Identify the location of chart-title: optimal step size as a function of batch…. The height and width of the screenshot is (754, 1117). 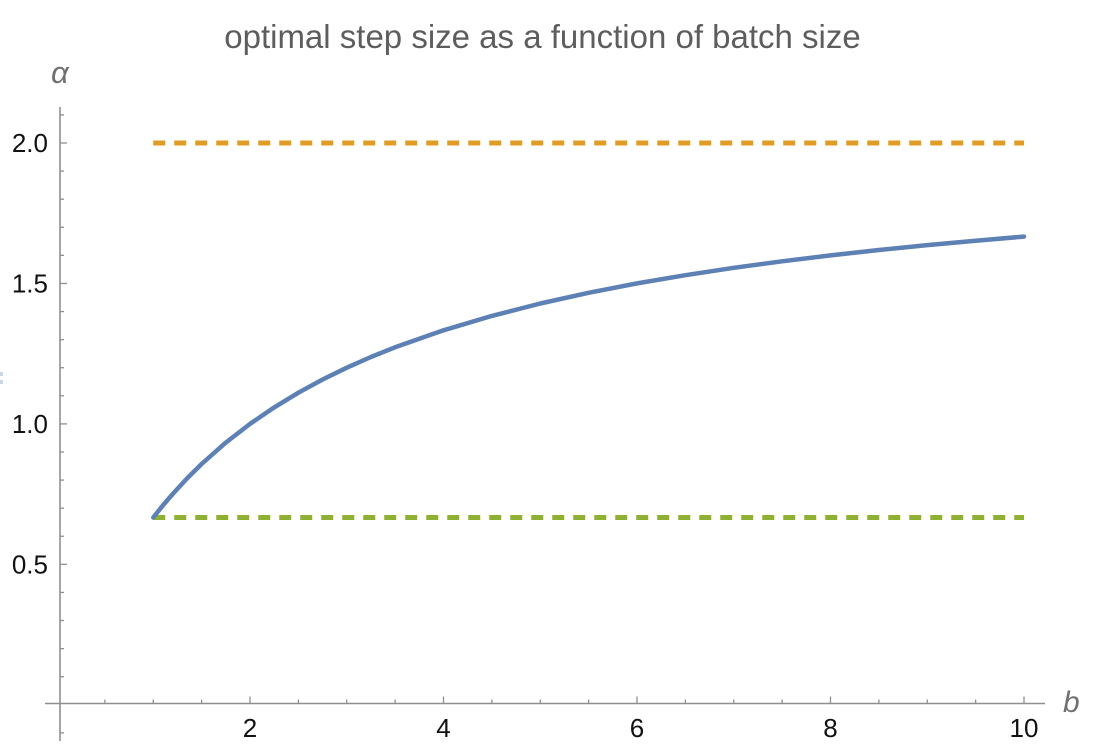
(542, 36).